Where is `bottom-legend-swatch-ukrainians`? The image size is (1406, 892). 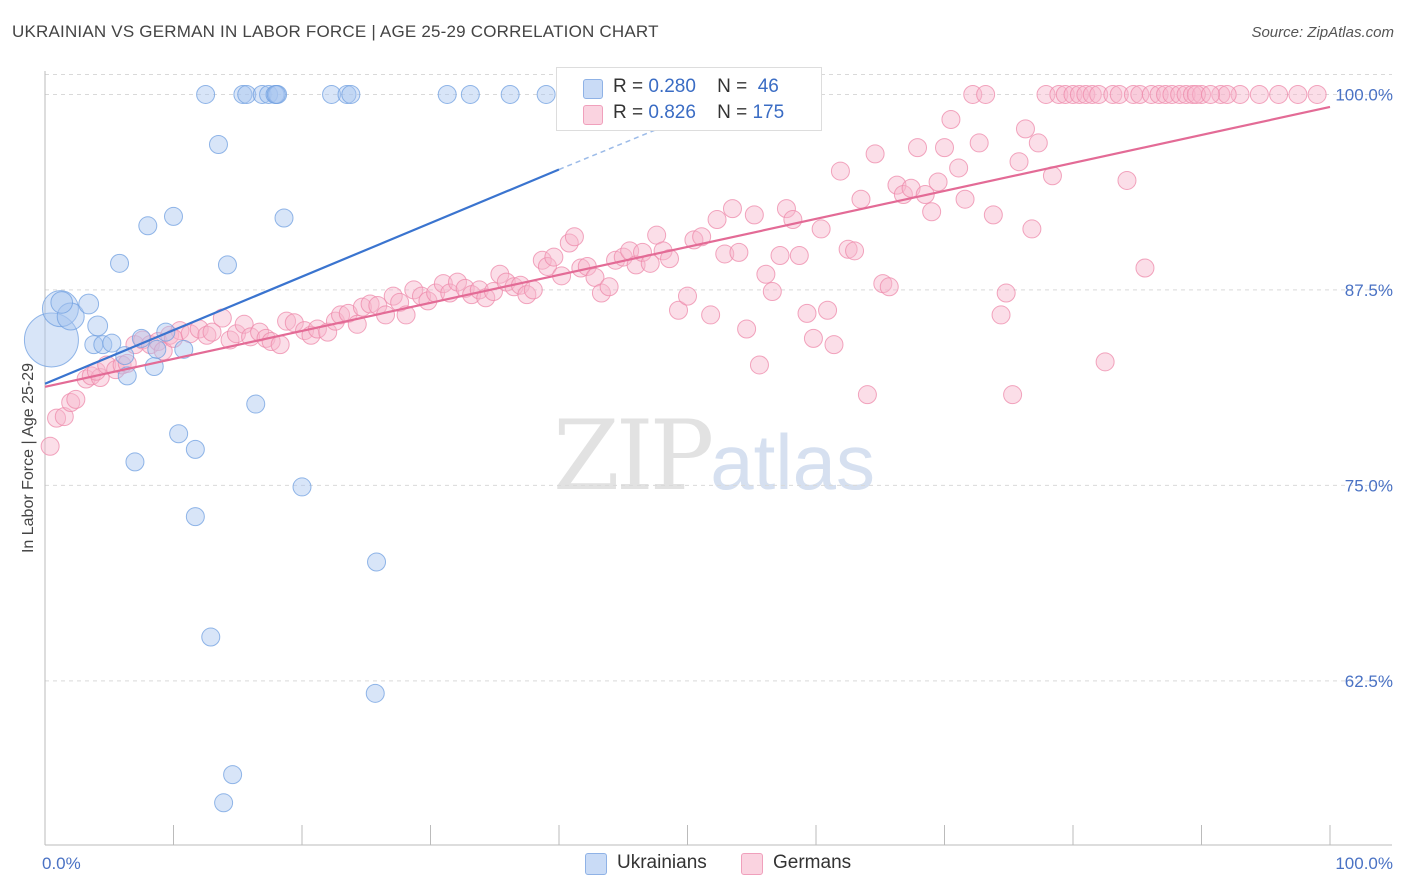 bottom-legend-swatch-ukrainians is located at coordinates (596, 864).